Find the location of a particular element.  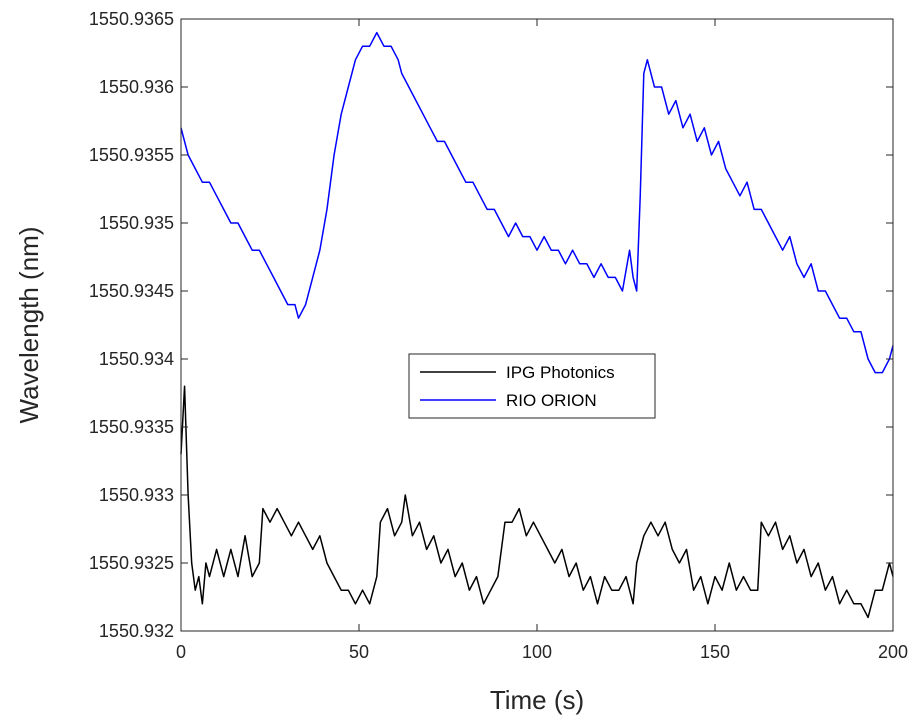

x-tick-label: 100 is located at coordinates (537, 652).